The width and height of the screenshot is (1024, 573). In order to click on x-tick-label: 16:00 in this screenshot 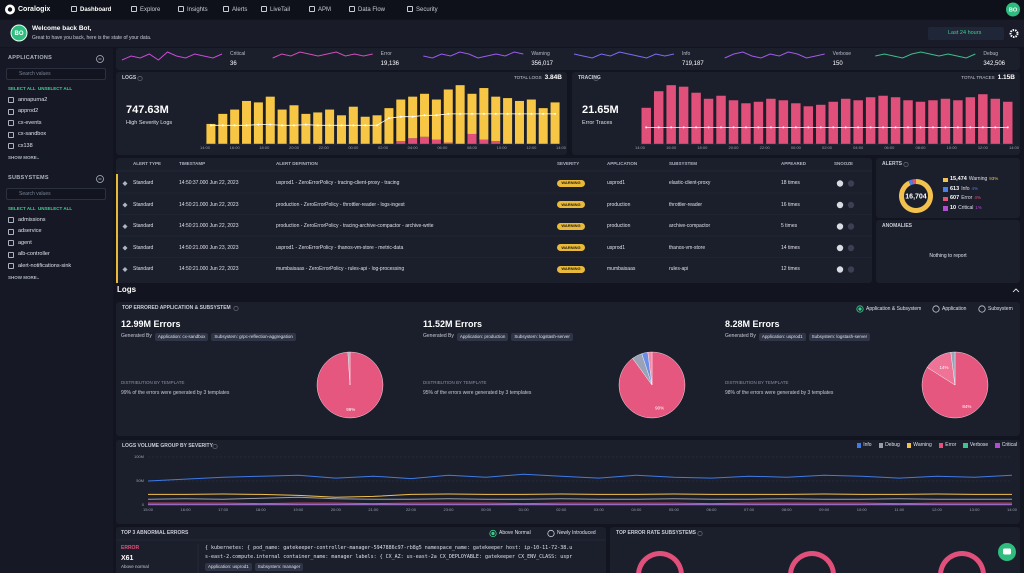, I will do `click(186, 509)`.